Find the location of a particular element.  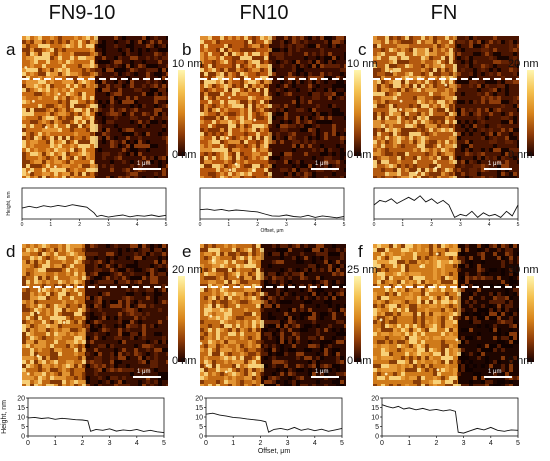

panel-letter-b: b is located at coordinates (187, 49).